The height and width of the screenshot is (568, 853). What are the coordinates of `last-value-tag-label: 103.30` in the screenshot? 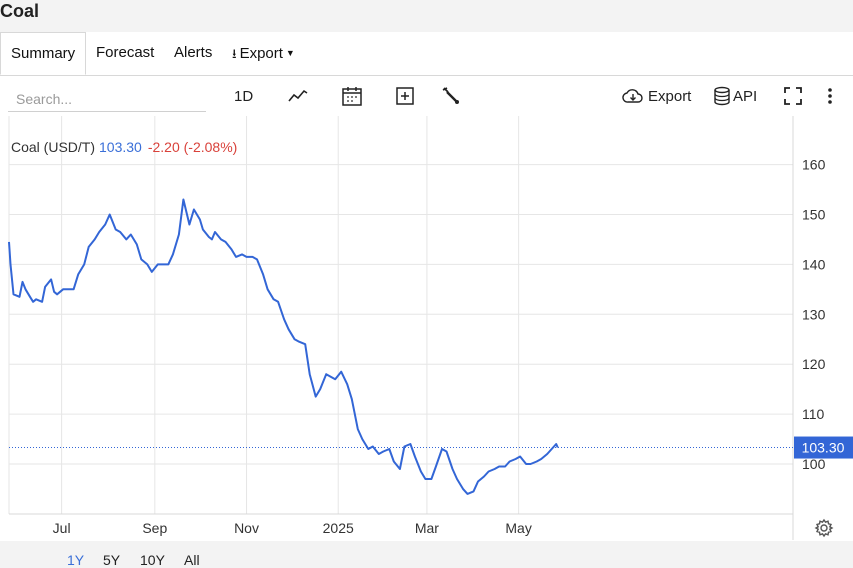 It's located at (823, 448).